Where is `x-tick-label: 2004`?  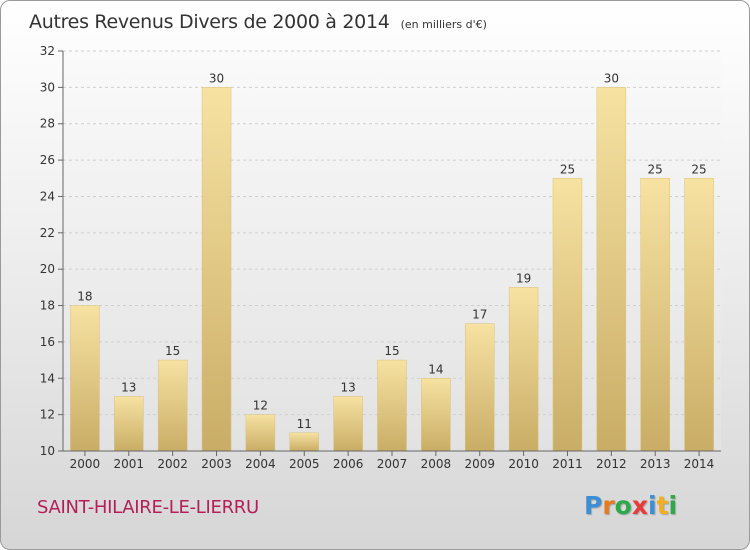
x-tick-label: 2004 is located at coordinates (260, 464).